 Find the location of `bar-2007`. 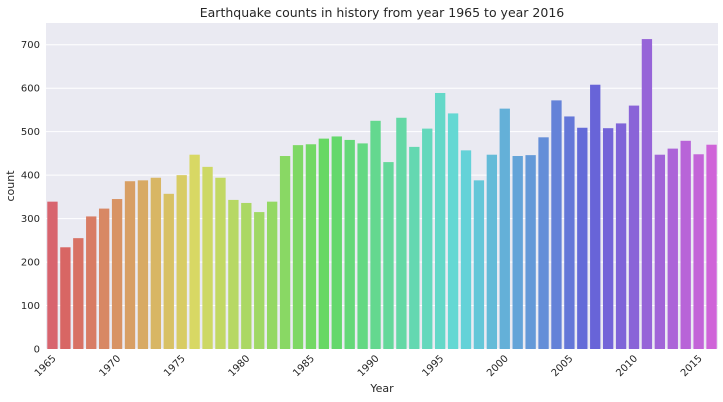

bar-2007 is located at coordinates (595, 216).